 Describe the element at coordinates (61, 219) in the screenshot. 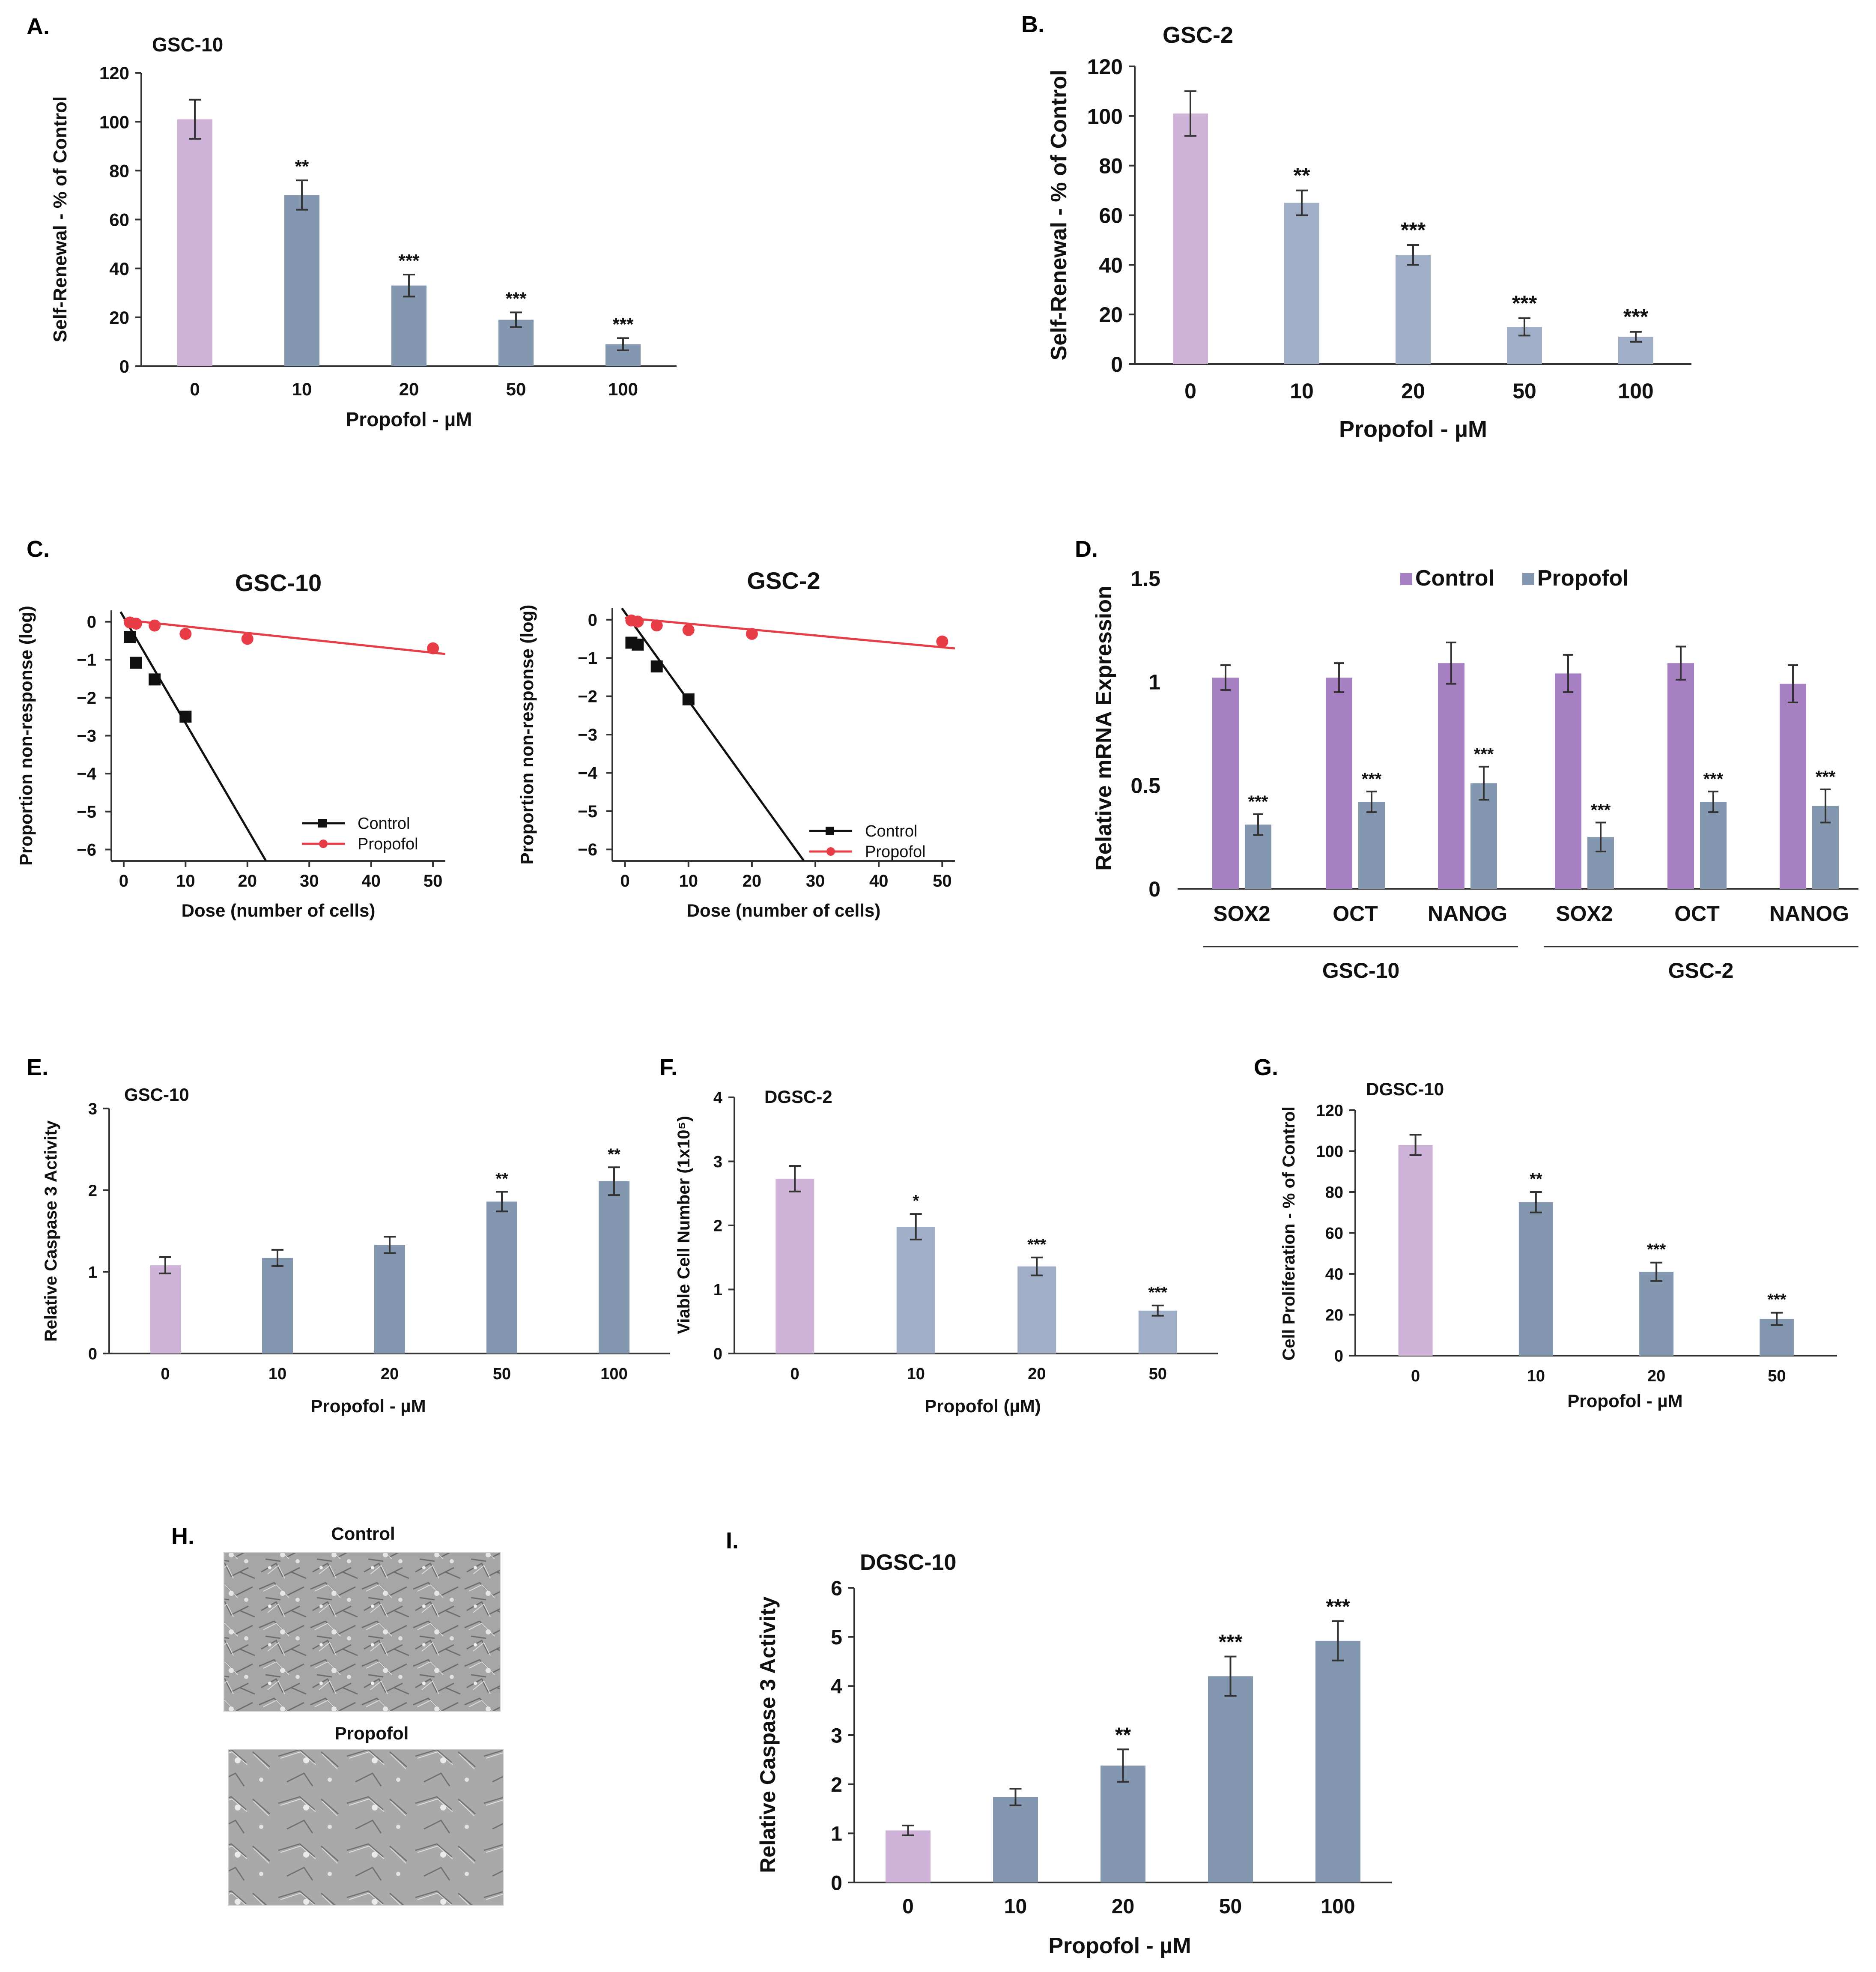

I see `y-axis-title-A: Self-Renewal - % of Control` at that location.